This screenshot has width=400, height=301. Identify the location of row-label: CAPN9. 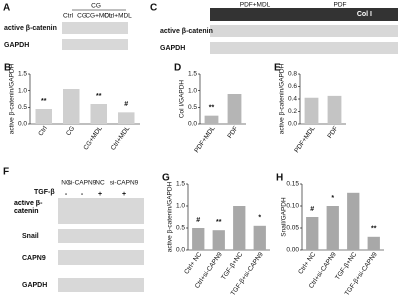
(34, 258).